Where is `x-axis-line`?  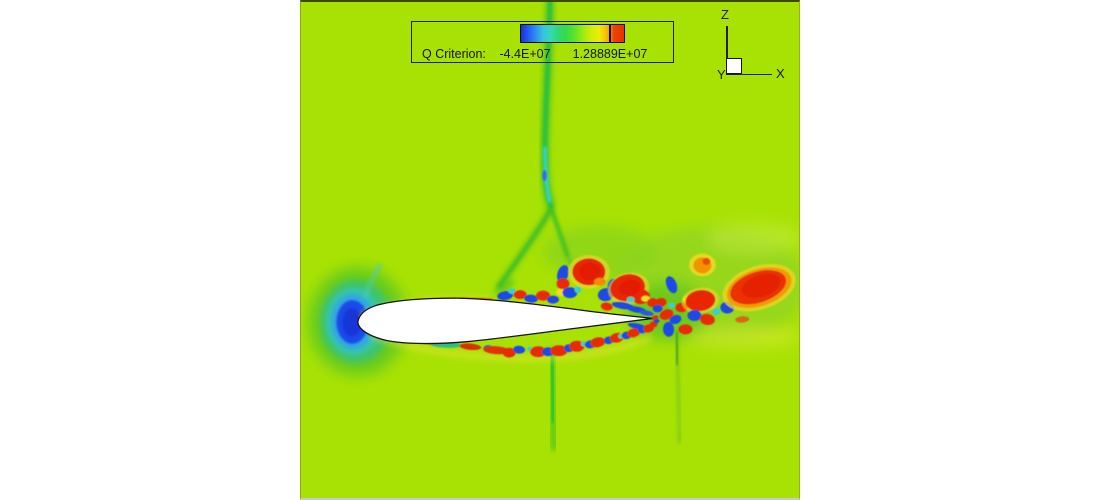
x-axis-line is located at coordinates (749, 74).